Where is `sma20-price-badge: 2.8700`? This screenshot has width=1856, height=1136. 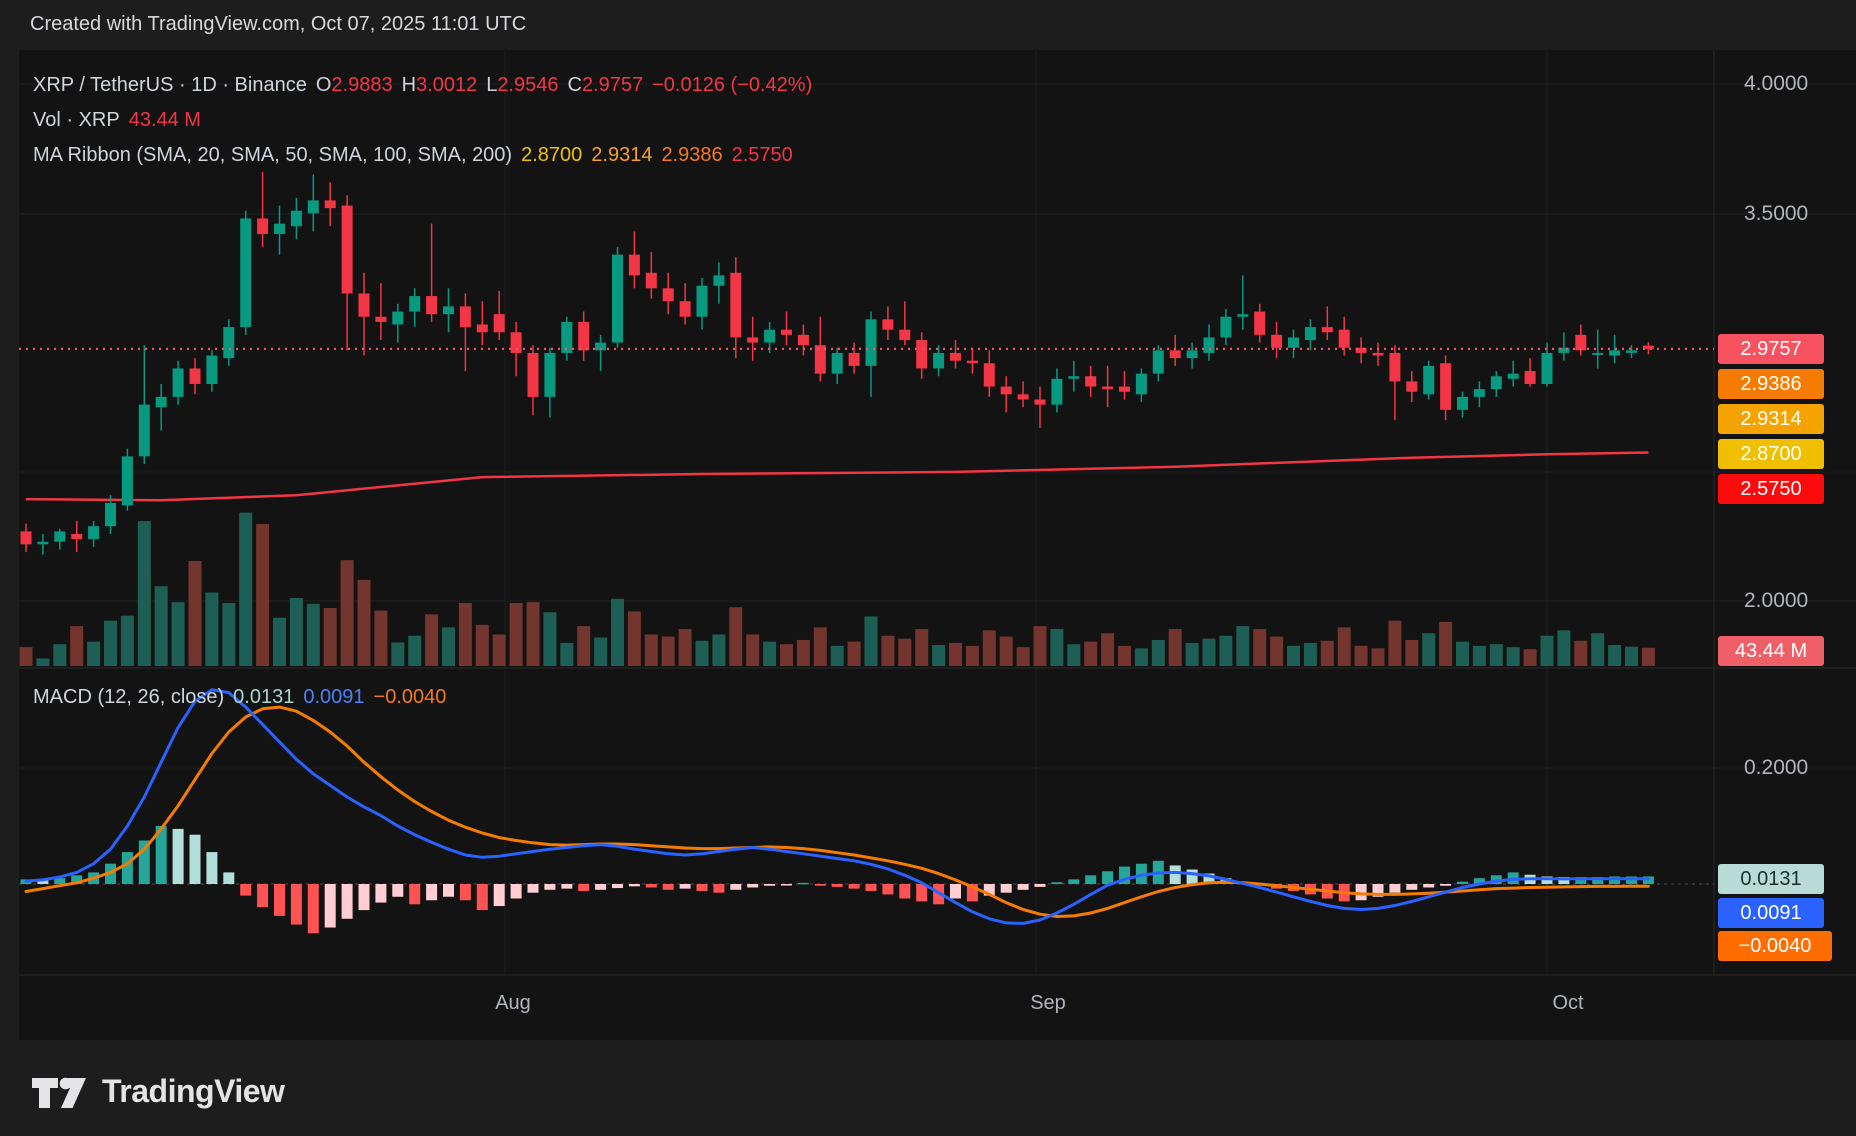
sma20-price-badge: 2.8700 is located at coordinates (1771, 454).